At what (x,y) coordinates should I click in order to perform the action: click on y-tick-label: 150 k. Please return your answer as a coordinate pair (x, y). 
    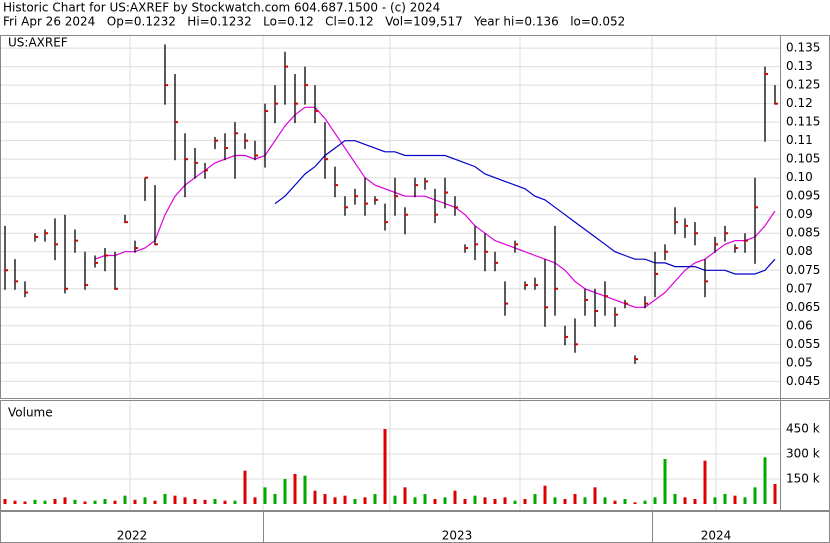
    Looking at the image, I should click on (803, 479).